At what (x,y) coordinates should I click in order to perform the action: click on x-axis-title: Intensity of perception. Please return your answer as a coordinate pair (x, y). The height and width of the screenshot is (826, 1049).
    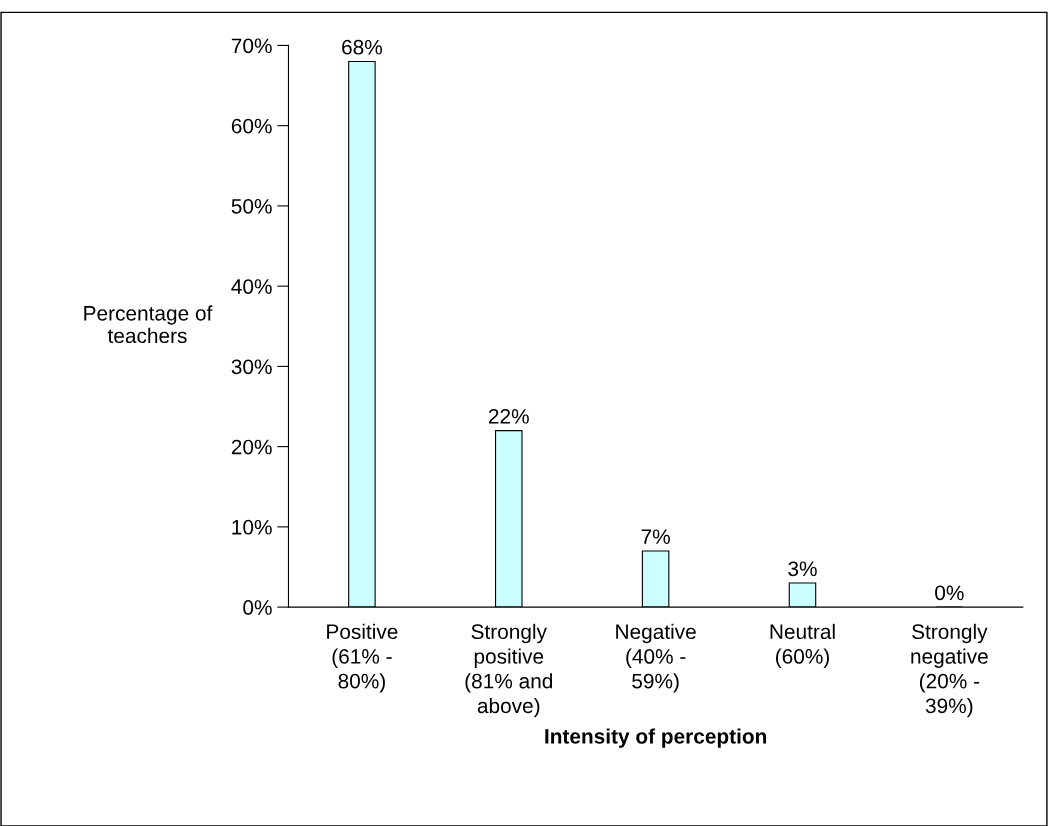
    Looking at the image, I should click on (656, 738).